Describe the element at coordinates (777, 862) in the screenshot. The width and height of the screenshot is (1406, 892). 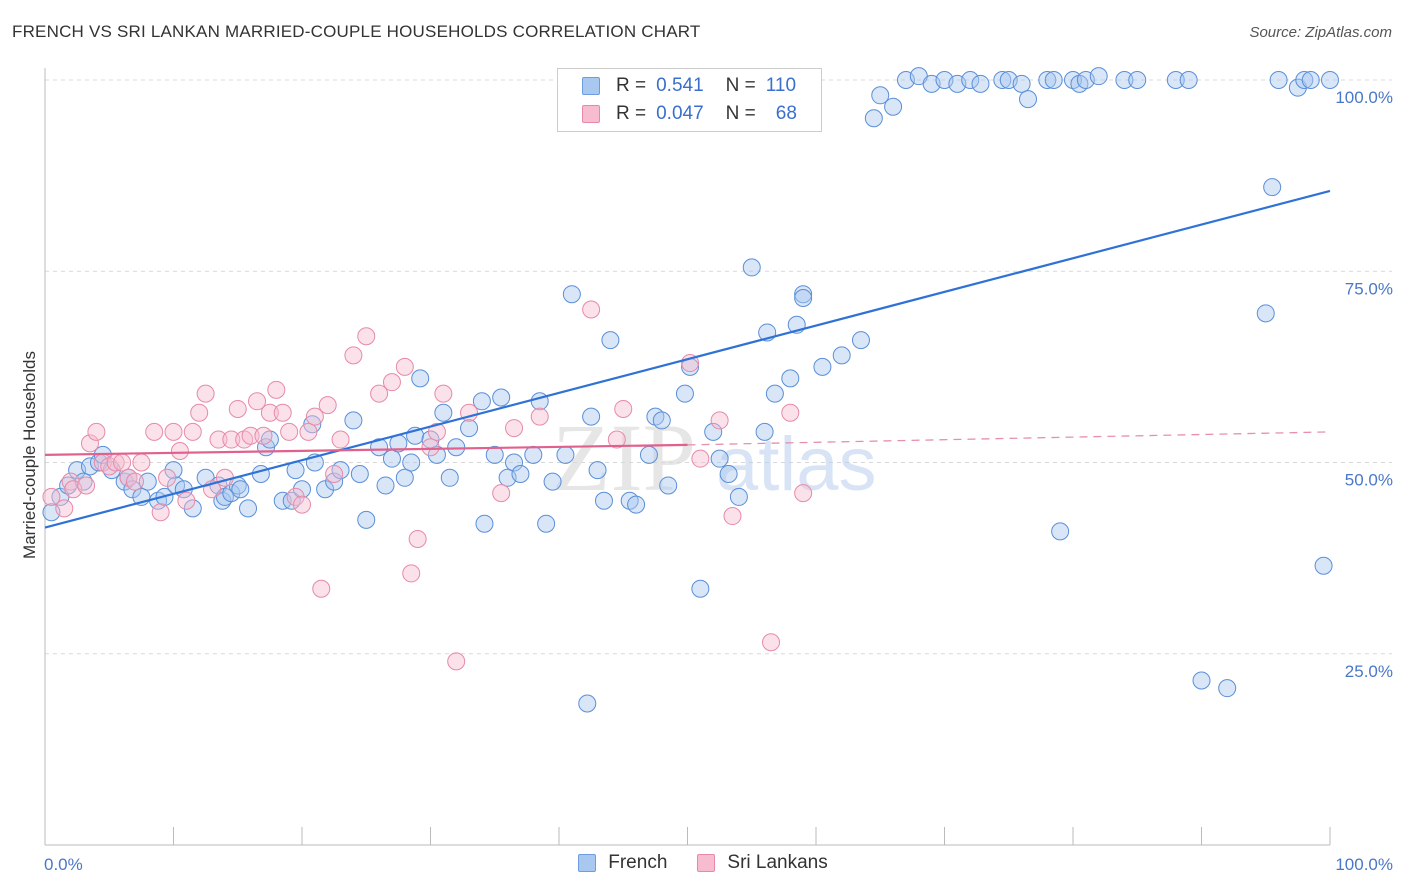
I see `sri-lankans-legend-label: Sri Lankans` at that location.